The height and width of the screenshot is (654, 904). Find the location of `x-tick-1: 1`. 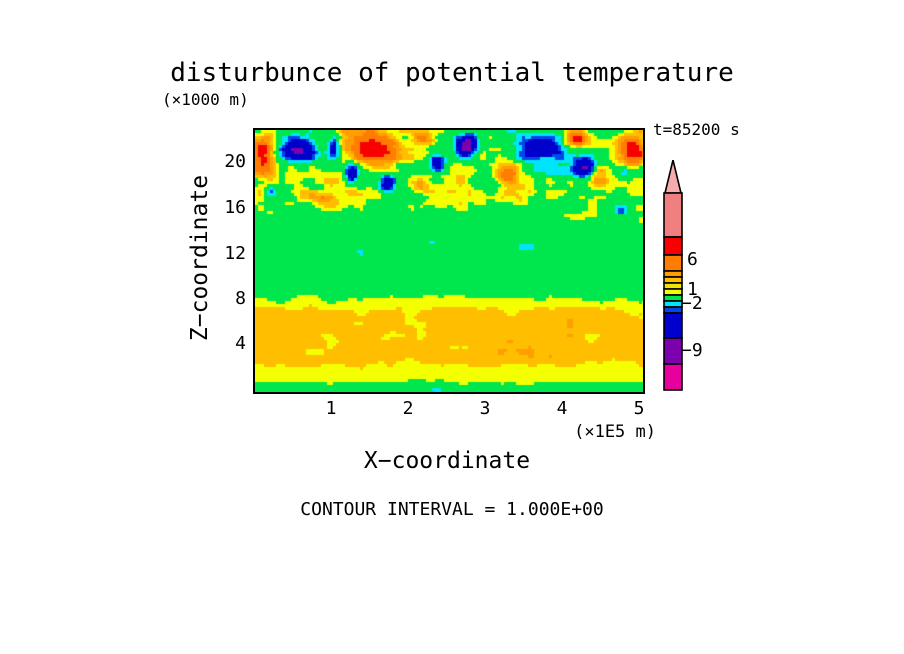

x-tick-1: 1 is located at coordinates (331, 408).